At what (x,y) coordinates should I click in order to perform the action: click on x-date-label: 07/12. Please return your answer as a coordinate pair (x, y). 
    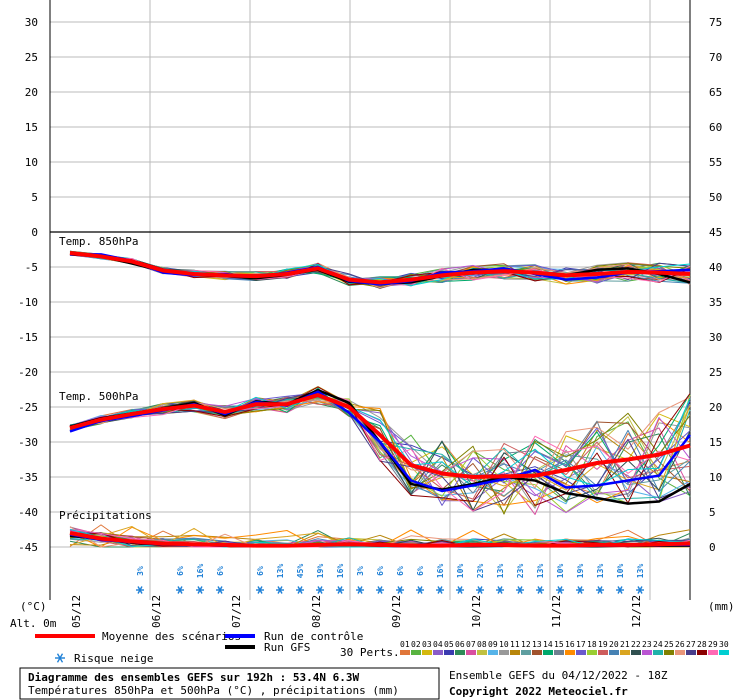
    Looking at the image, I should click on (236, 611).